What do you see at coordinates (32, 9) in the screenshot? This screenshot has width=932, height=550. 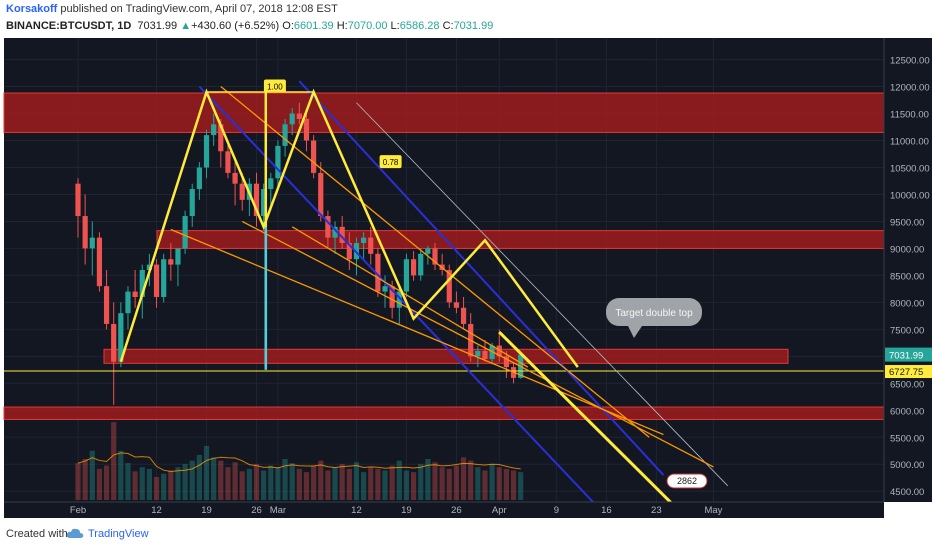 I see `author-link: Korsakoff` at bounding box center [32, 9].